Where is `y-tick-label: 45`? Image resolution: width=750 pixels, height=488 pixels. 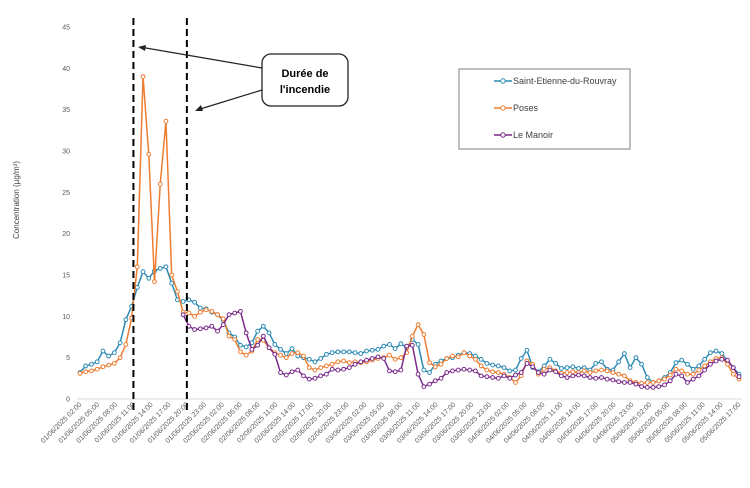 y-tick-label: 45 is located at coordinates (66, 28).